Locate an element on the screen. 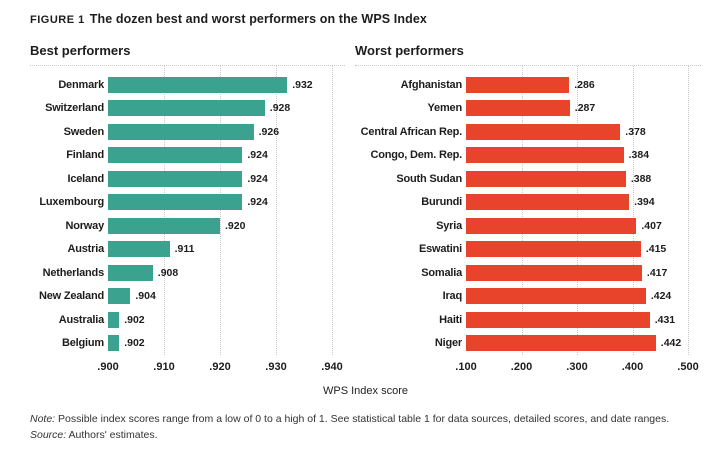 The width and height of the screenshot is (715, 450). best-performers-heading: Best performers is located at coordinates (80, 50).